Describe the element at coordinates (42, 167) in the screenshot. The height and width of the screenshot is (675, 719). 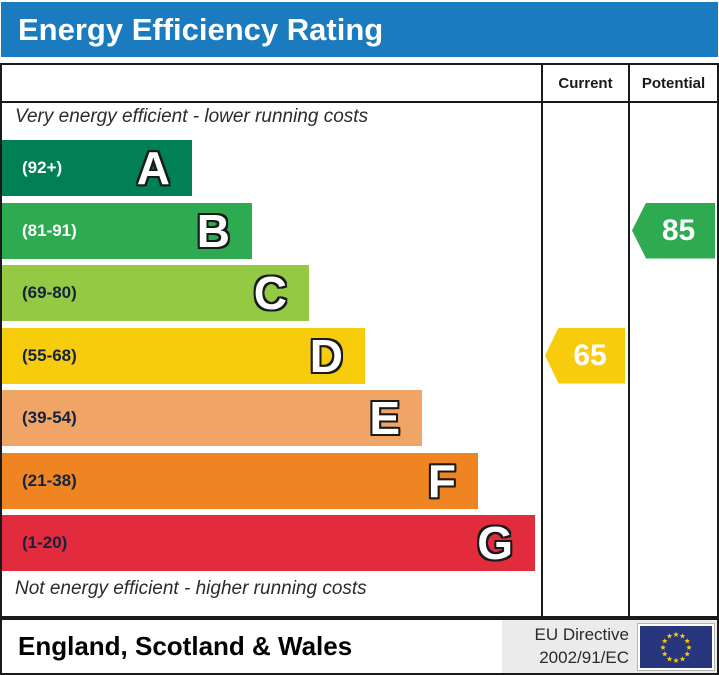
I see `band-range-label: (92+)` at that location.